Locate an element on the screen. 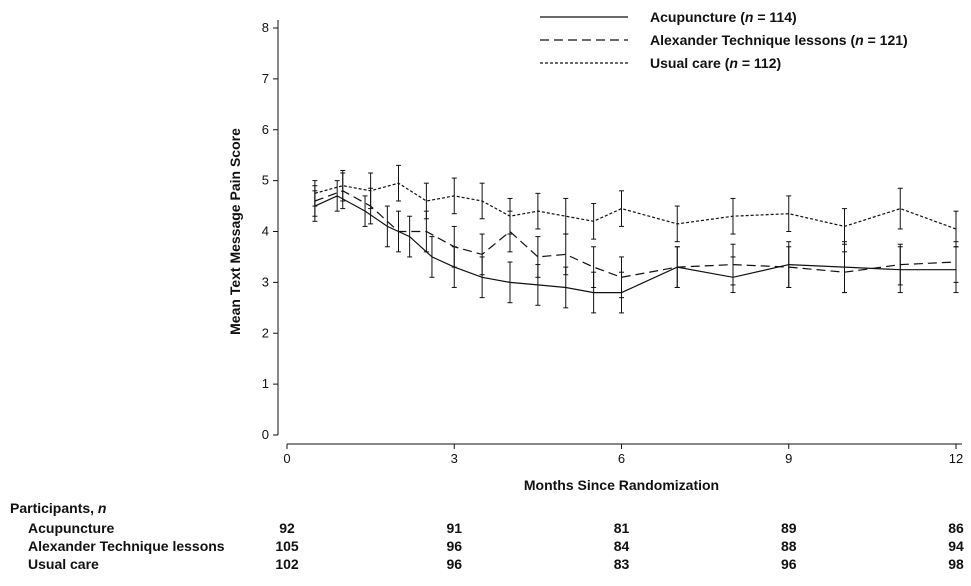 The height and width of the screenshot is (586, 971). participants-title-n: n is located at coordinates (102, 508).